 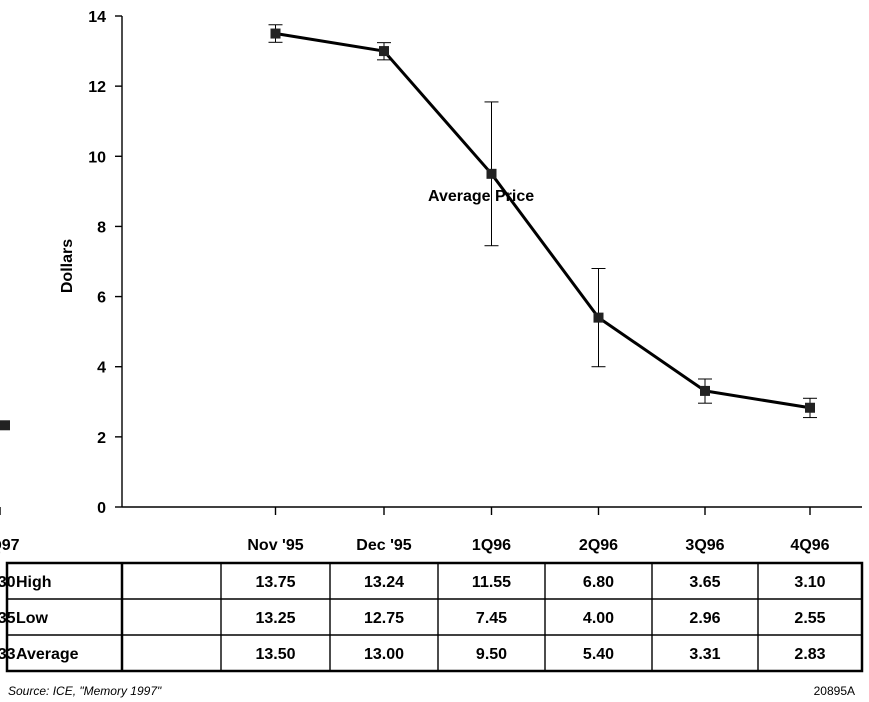 What do you see at coordinates (704, 654) in the screenshot?
I see `table-cell: 3.31` at bounding box center [704, 654].